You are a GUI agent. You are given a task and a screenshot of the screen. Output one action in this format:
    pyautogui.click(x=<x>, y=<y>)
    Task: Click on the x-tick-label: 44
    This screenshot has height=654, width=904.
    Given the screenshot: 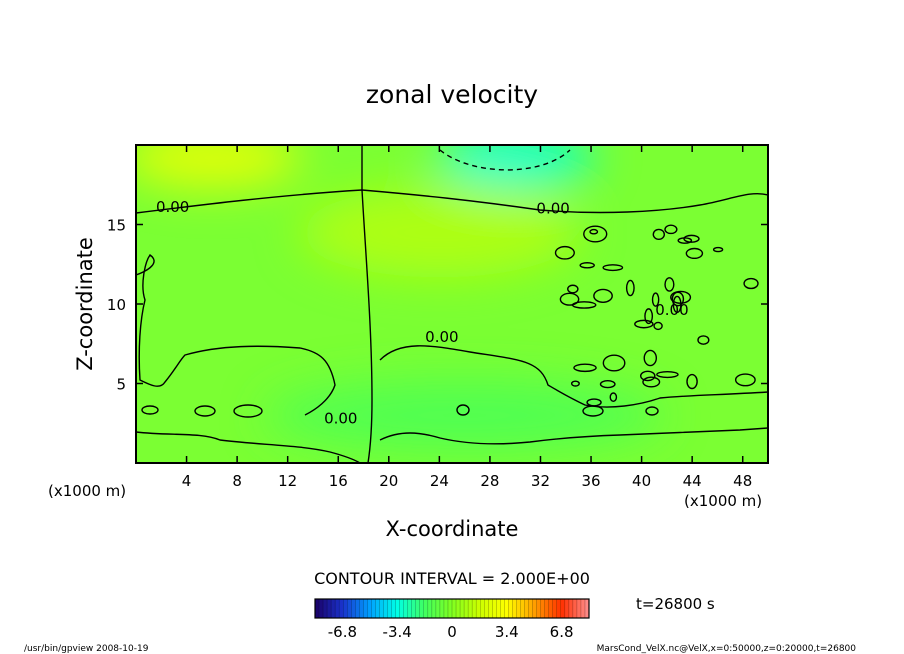 What is the action you would take?
    pyautogui.click(x=692, y=481)
    